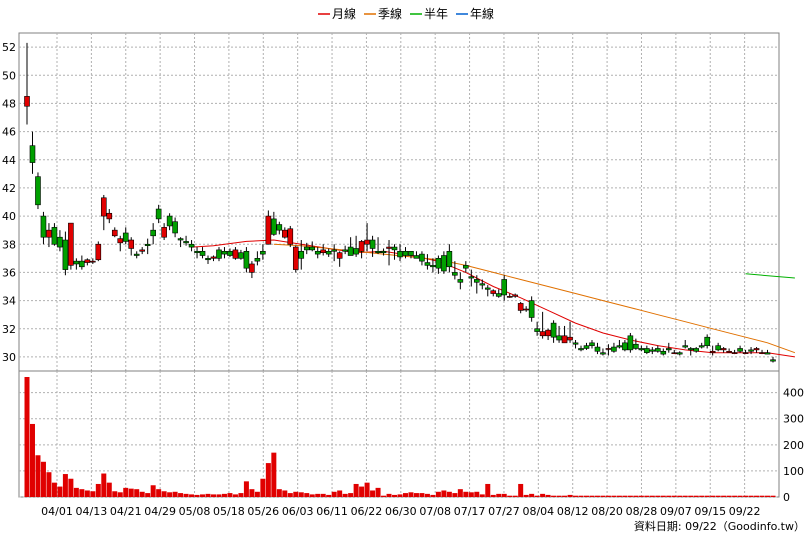 The width and height of the screenshot is (808, 540). Describe the element at coordinates (9, 103) in the screenshot. I see `price-tick-label: 48` at that location.